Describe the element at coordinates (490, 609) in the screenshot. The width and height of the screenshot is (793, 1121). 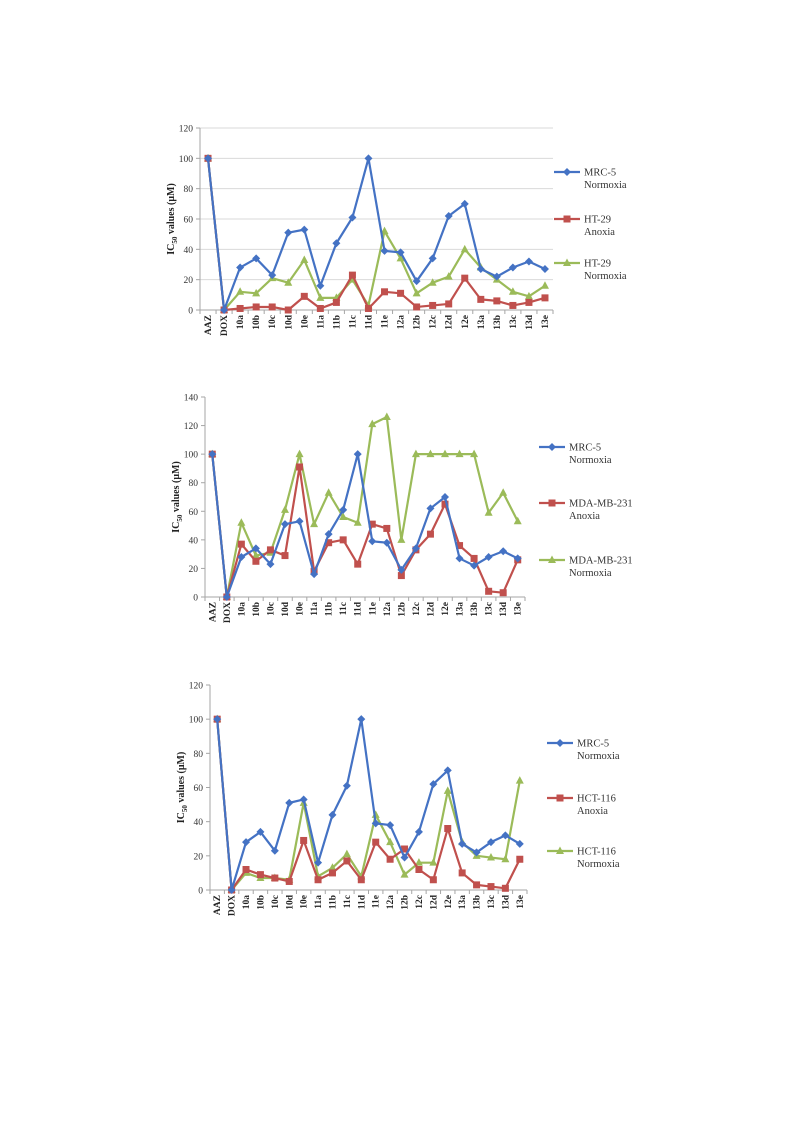
I see `x-tick-label: 13c` at that location.